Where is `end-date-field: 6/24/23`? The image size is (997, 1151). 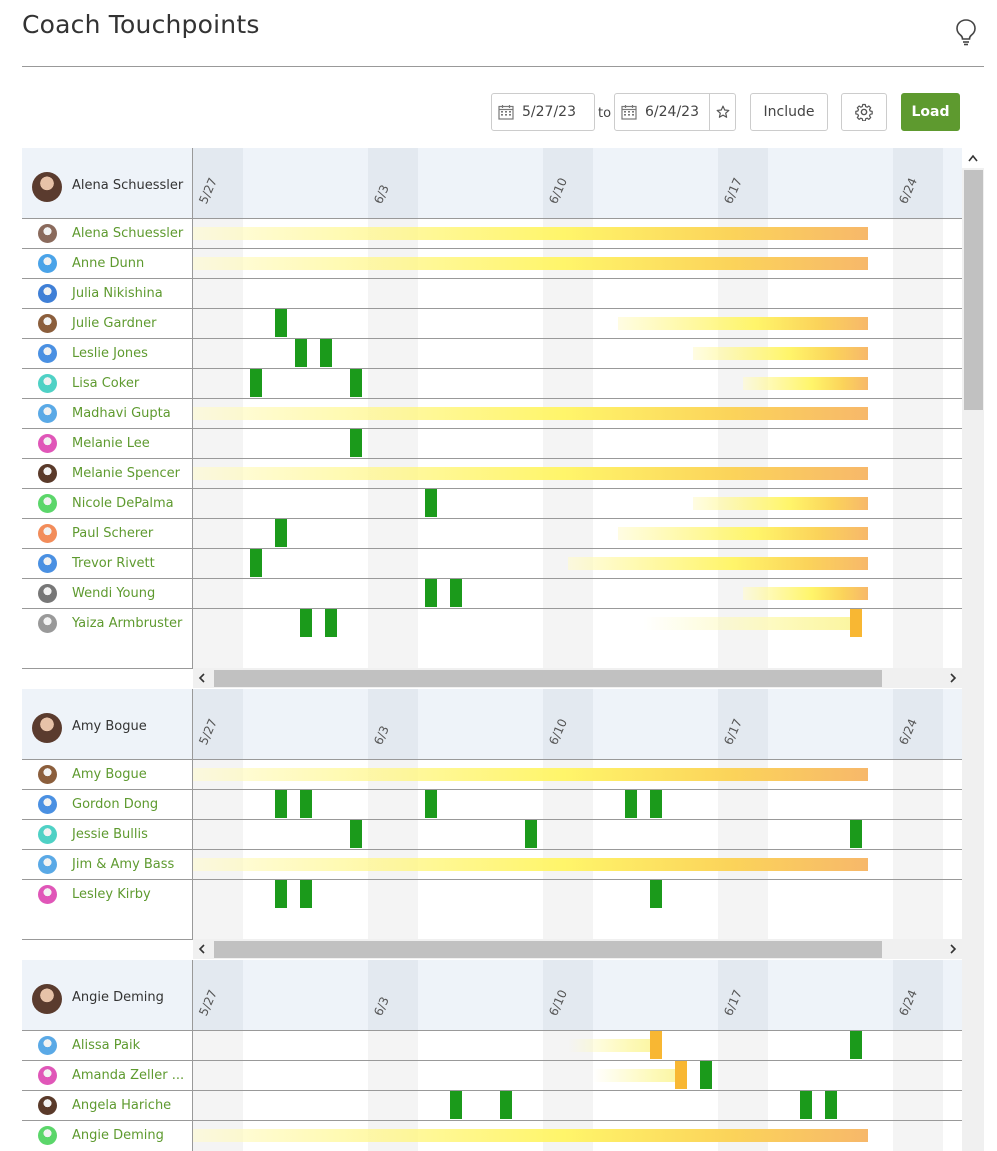 end-date-field: 6/24/23 is located at coordinates (675, 112).